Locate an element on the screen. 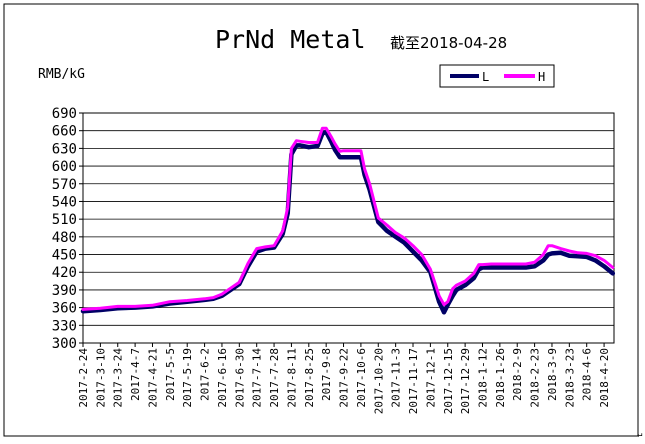  x-tick-label: 2018-2-9 is located at coordinates (517, 374).